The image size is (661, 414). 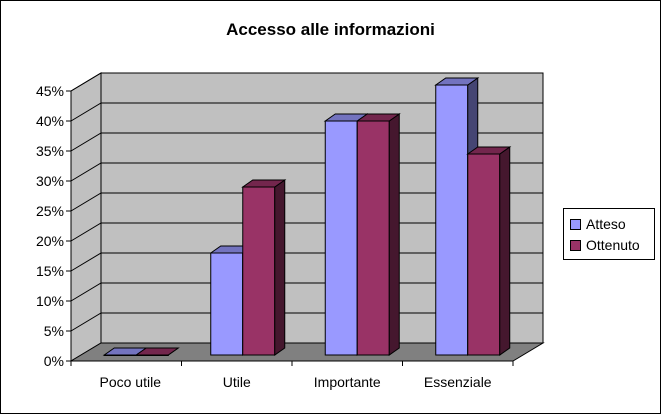 What do you see at coordinates (347, 382) in the screenshot?
I see `x-tick-label: Importante` at bounding box center [347, 382].